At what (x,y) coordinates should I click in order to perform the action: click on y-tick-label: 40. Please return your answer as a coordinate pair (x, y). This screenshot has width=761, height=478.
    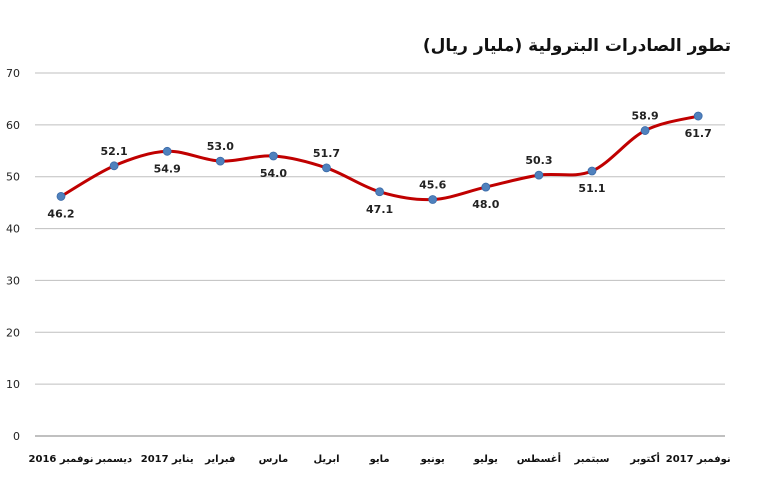
    Looking at the image, I should click on (13, 229).